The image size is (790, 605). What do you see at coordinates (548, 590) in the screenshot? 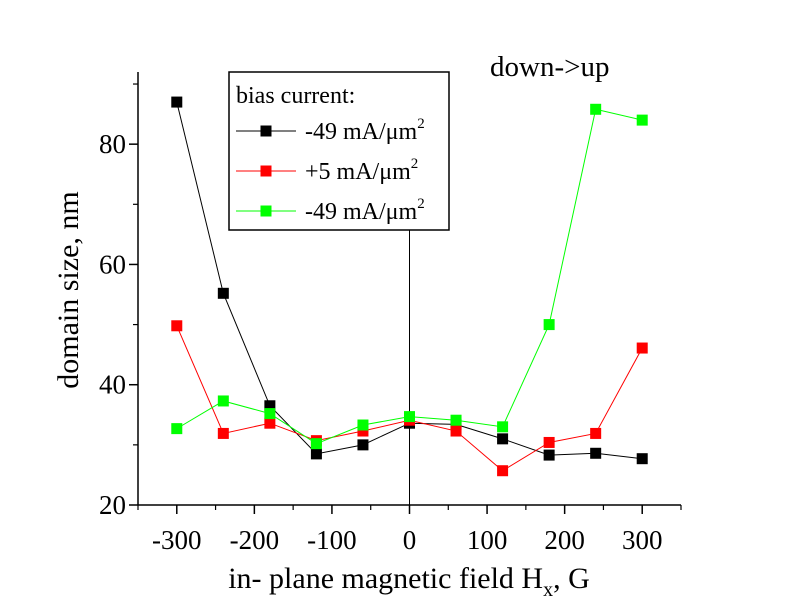
I see `x-axis-title-sub: x` at bounding box center [548, 590].